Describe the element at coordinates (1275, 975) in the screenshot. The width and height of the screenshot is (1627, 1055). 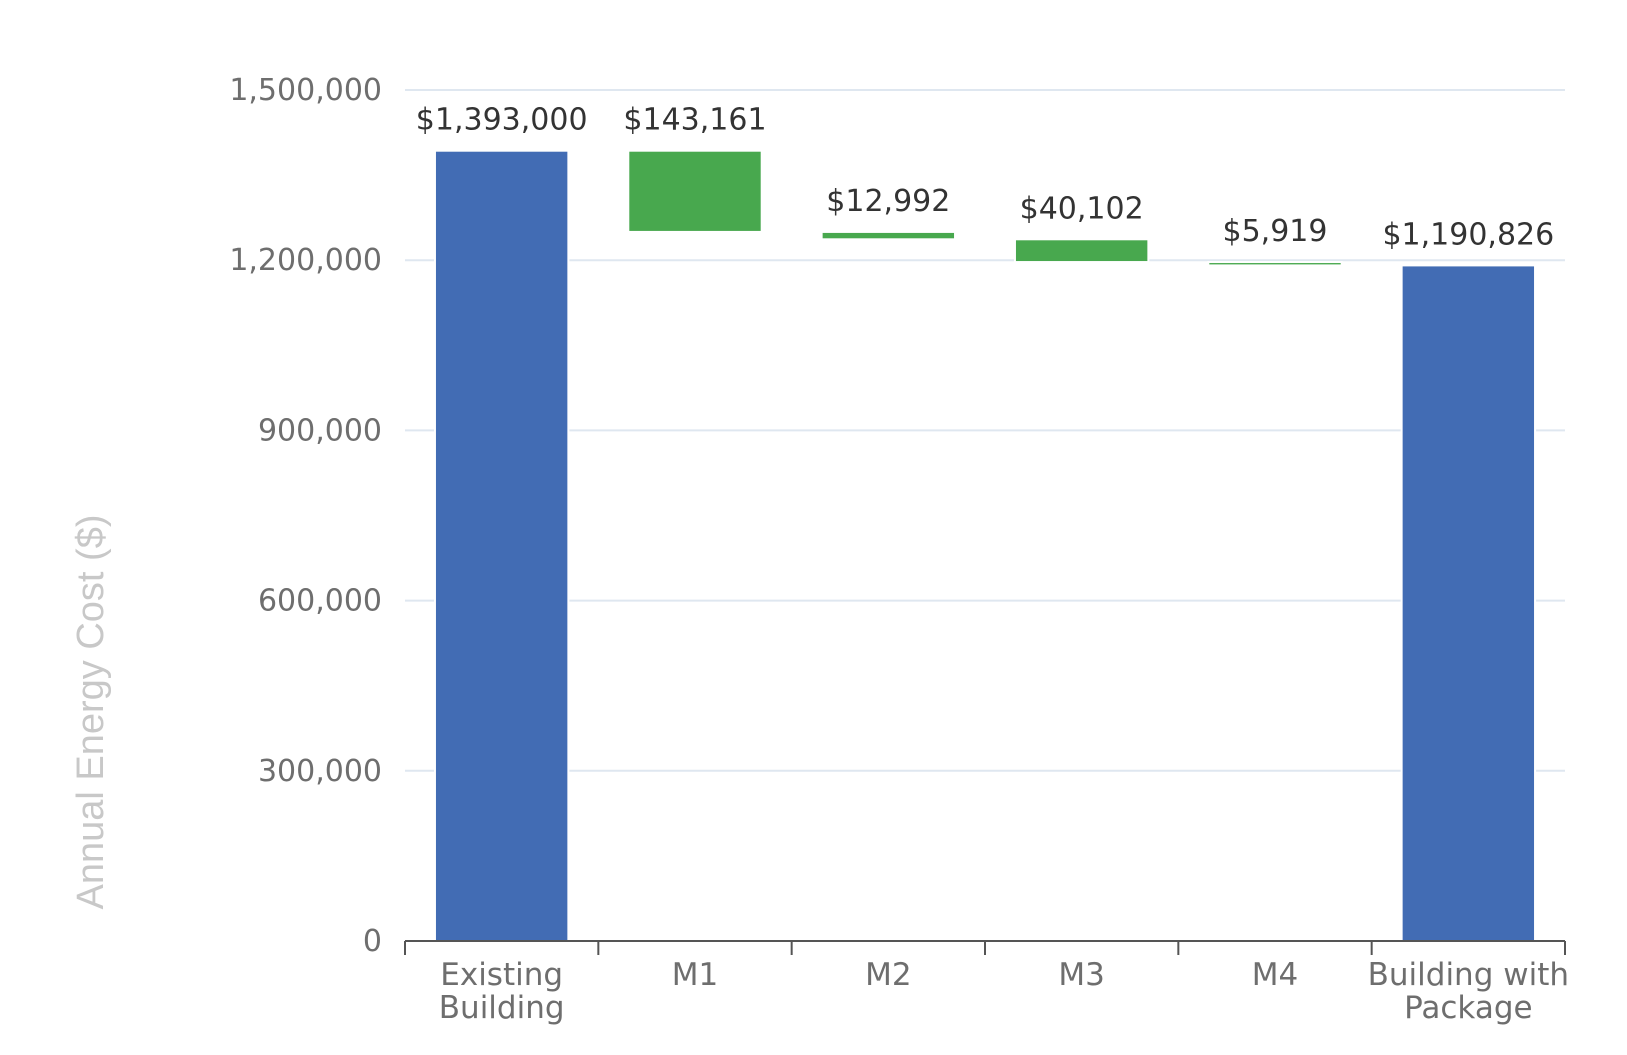
I see `x-tick-label: M4` at that location.